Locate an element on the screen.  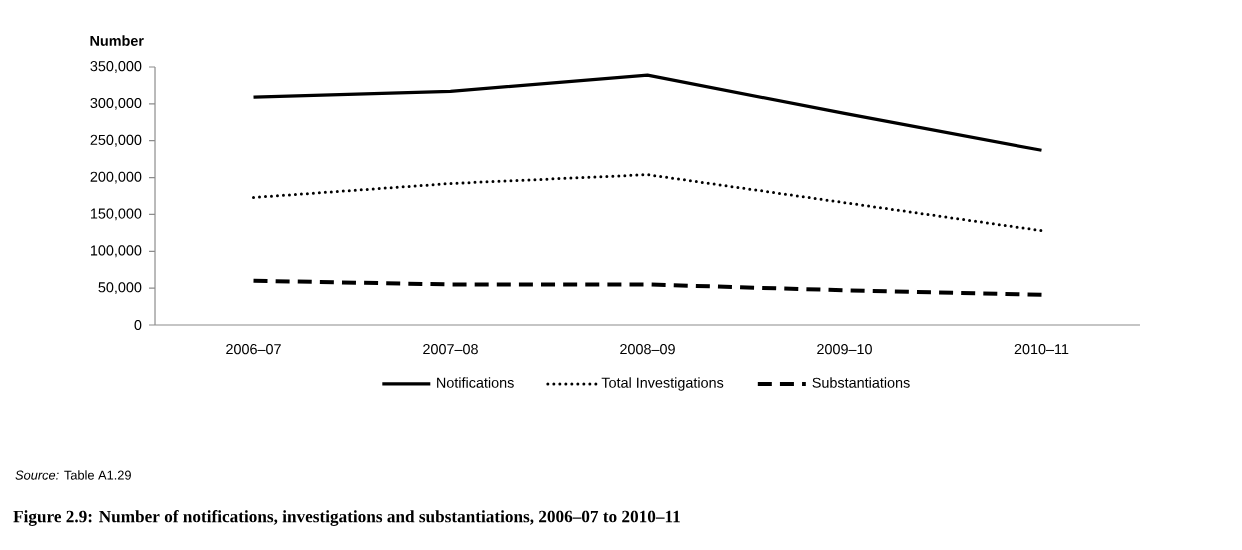
legend-label: Notifications is located at coordinates (475, 382).